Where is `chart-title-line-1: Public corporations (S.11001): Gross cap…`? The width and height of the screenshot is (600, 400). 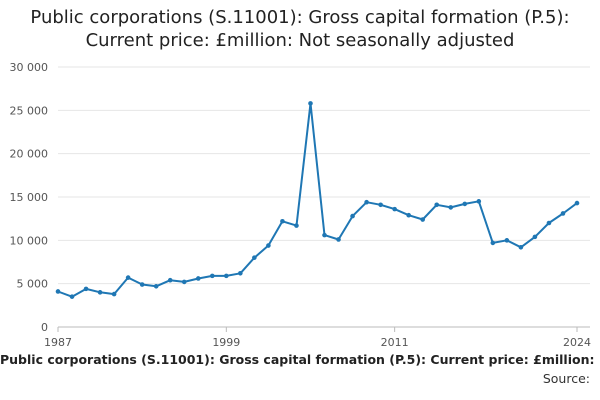 chart-title-line-1: Public corporations (S.11001): Gross cap… is located at coordinates (300, 17).